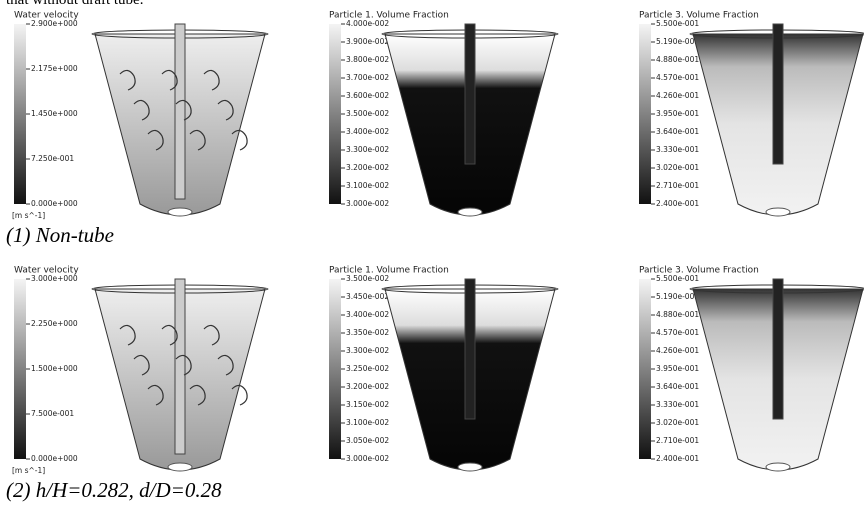  I want to click on colorbar-label: 3.640e-001, so click(677, 386).